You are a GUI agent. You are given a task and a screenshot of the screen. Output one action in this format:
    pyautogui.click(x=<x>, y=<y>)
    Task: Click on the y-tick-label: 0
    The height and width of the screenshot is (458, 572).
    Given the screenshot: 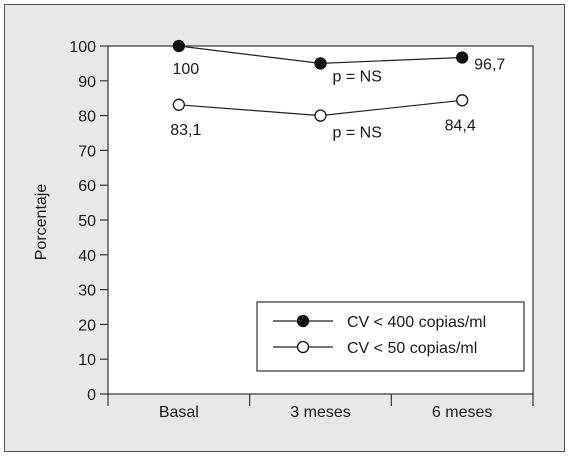 What is the action you would take?
    pyautogui.click(x=91, y=395)
    